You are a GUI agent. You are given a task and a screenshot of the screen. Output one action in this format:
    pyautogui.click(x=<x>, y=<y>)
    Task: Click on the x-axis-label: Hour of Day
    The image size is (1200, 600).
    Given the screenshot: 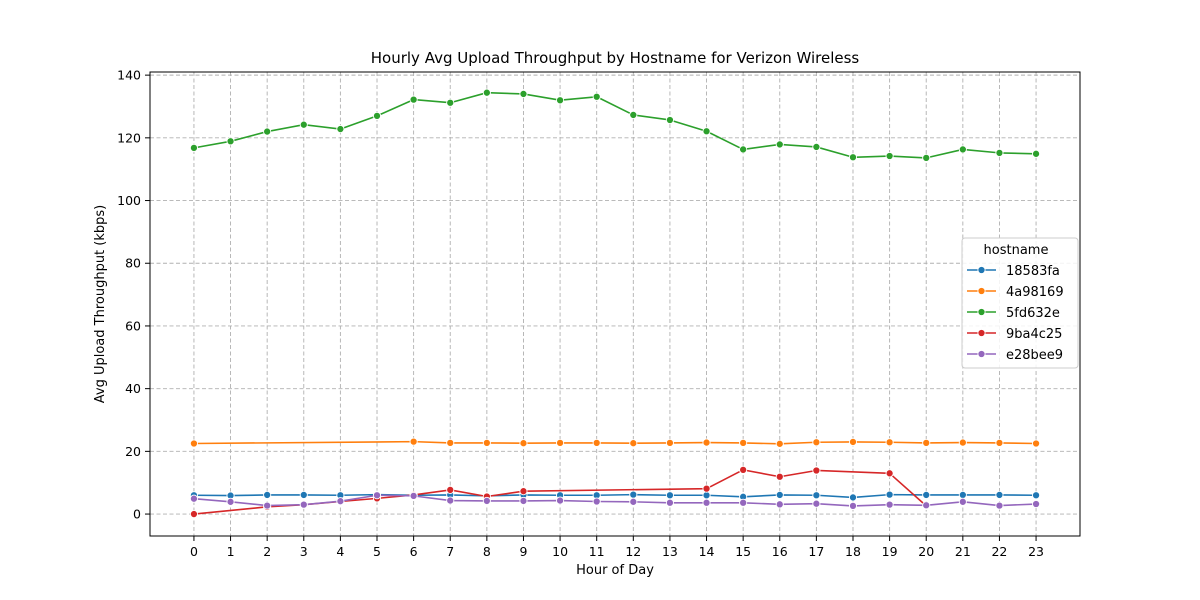 What is the action you would take?
    pyautogui.click(x=615, y=570)
    